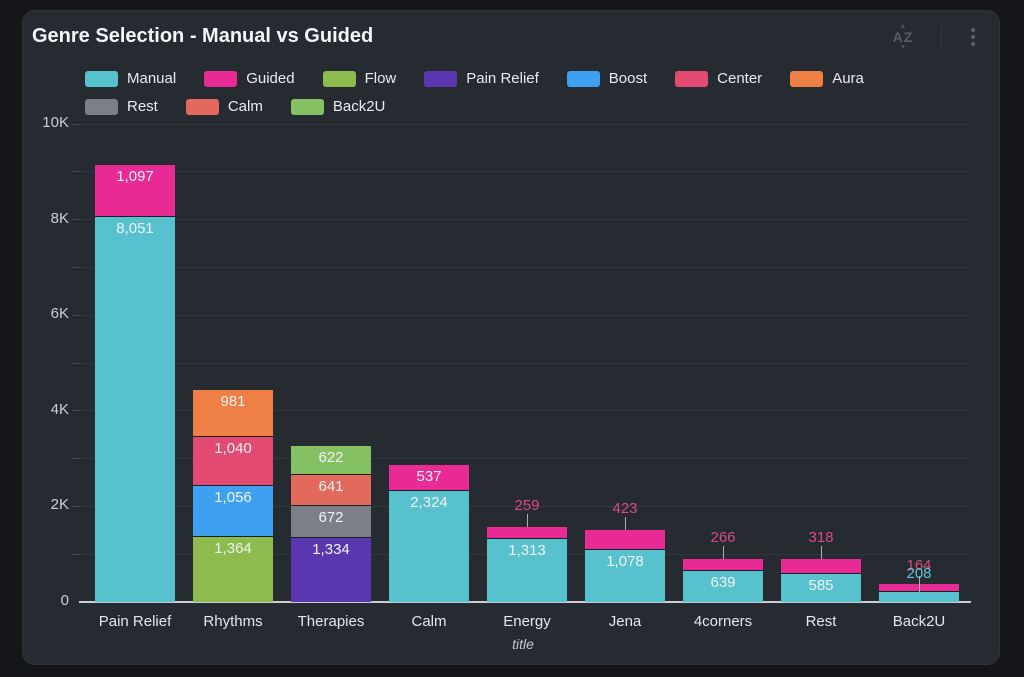 This screenshot has width=1024, height=677. I want to click on kebab-menu-icon, so click(973, 37).